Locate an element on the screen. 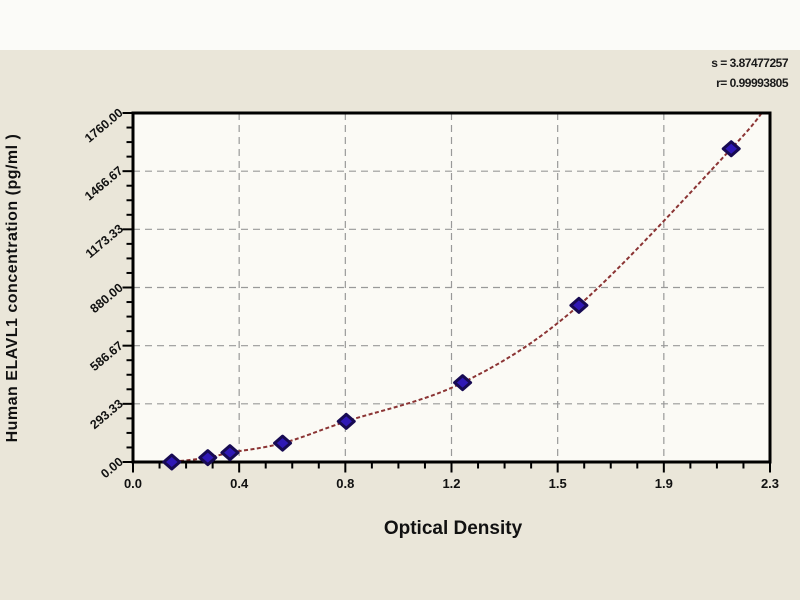 The height and width of the screenshot is (600, 800). fit-statistics: s = 3.87477257 r= 0.99993805 is located at coordinates (749, 73).